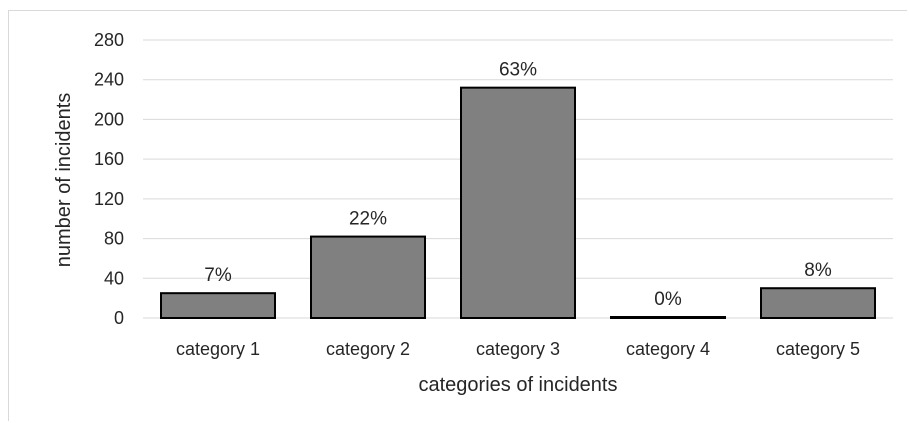 This screenshot has height=423, width=909. Describe the element at coordinates (668, 299) in the screenshot. I see `data-label: 0%` at that location.